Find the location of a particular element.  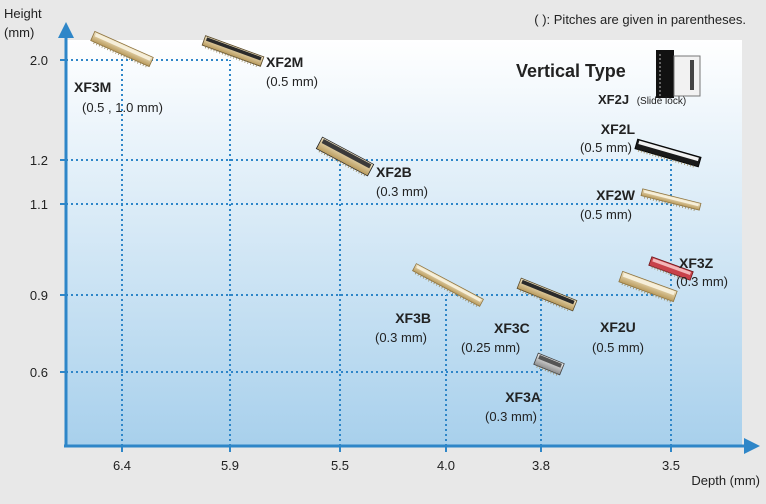

pitch-xf3b: (0.3 mm) is located at coordinates (401, 337).